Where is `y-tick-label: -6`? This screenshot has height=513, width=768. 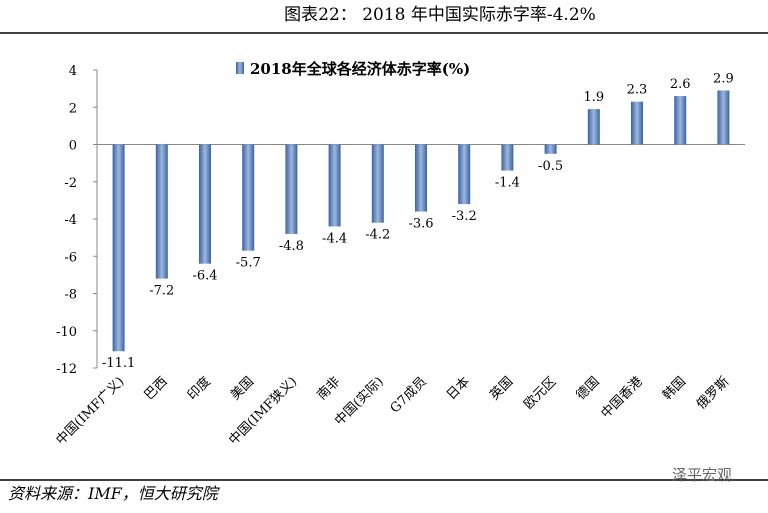
y-tick-label: -6 is located at coordinates (70, 257).